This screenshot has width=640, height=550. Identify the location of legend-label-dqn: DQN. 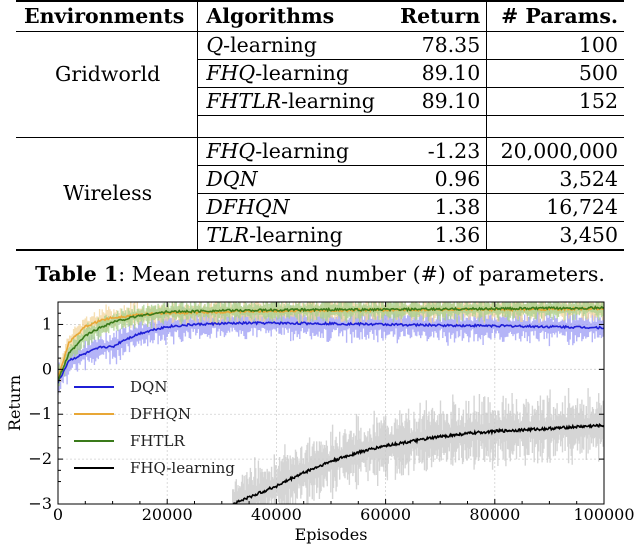
(148, 387).